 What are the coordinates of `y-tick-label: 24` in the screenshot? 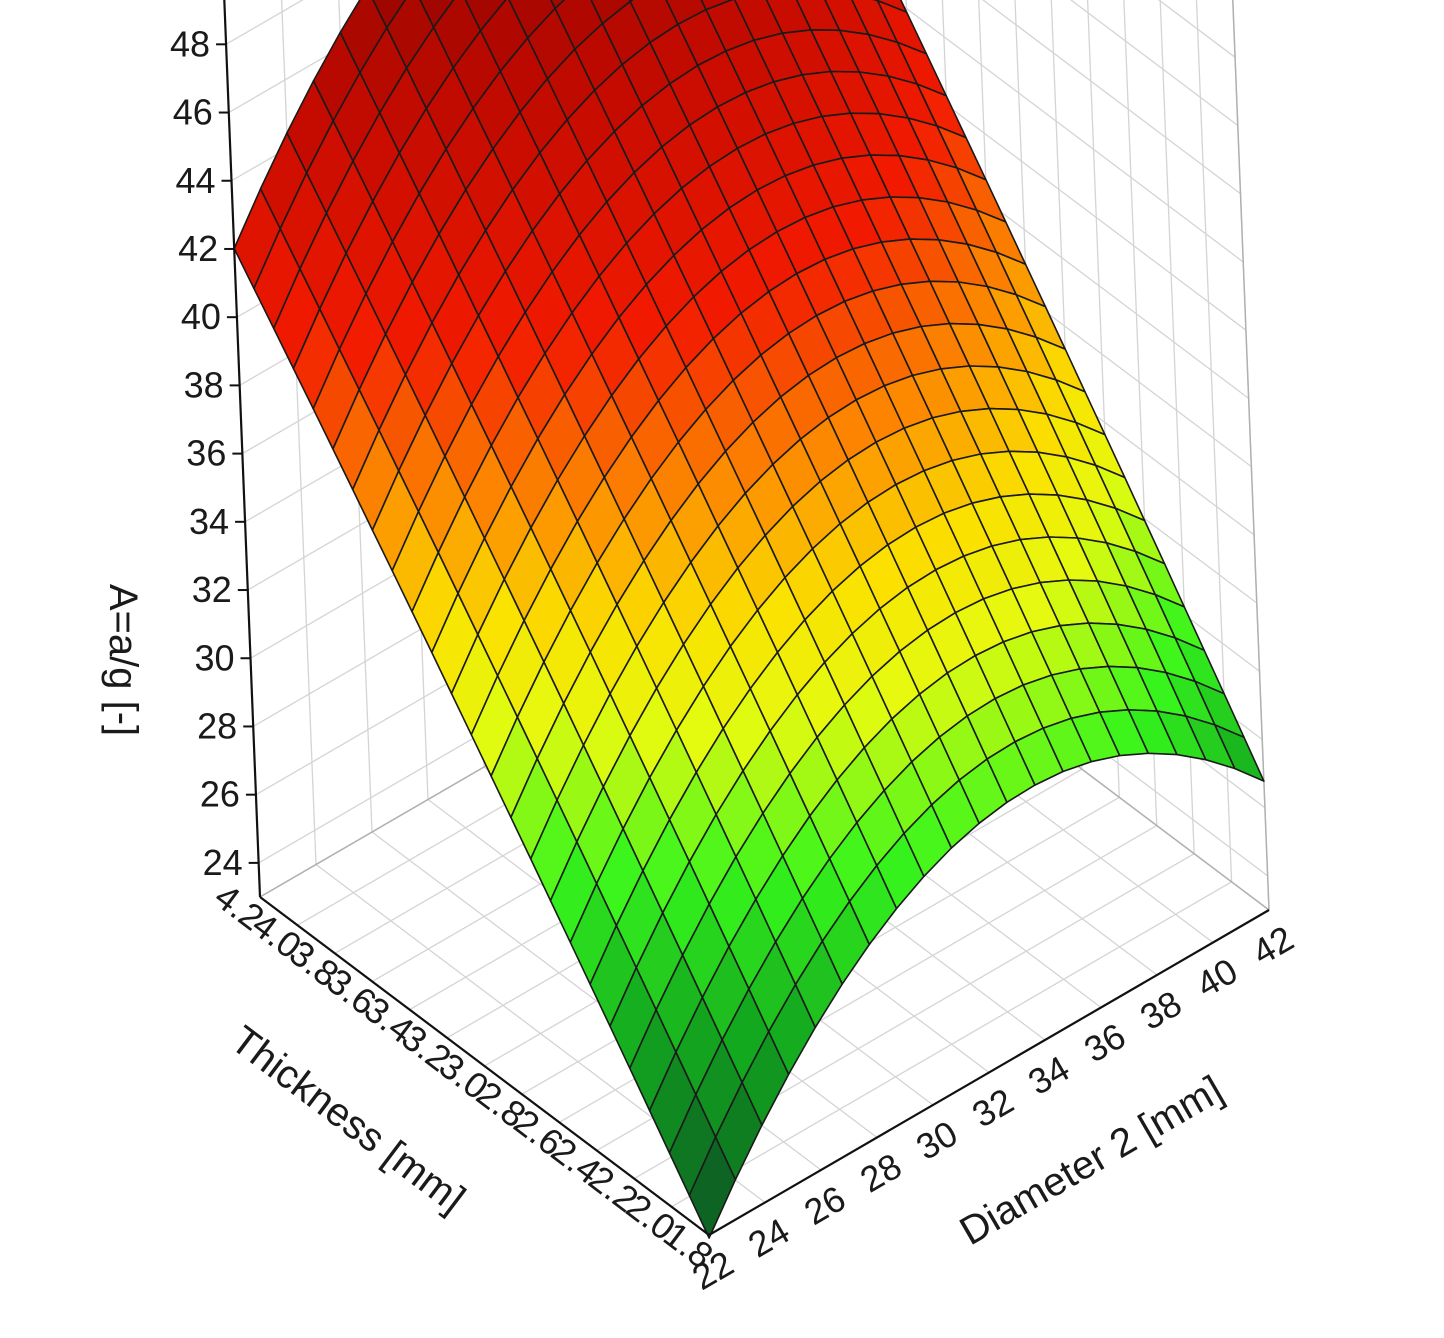 It's located at (768, 1238).